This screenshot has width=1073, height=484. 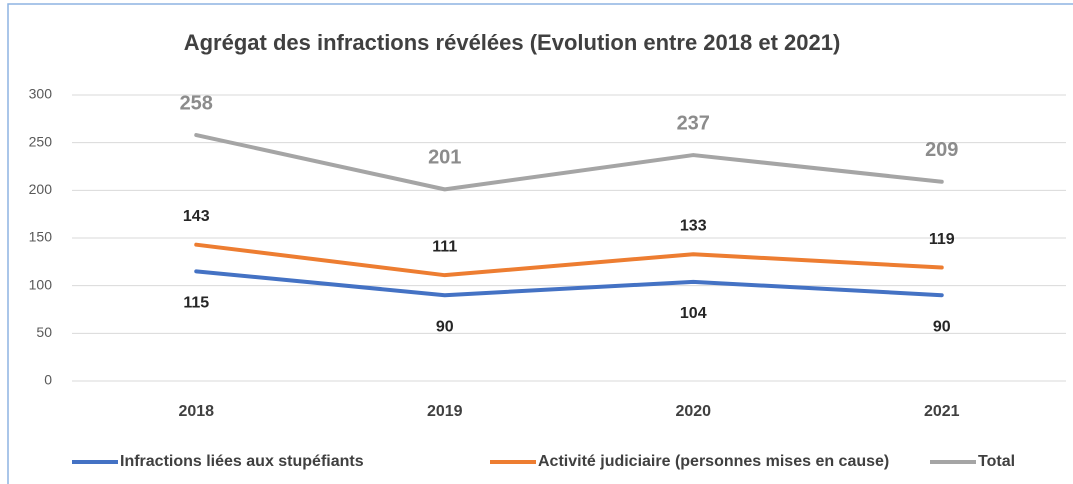 I want to click on y-tick-label: 0, so click(x=48, y=380).